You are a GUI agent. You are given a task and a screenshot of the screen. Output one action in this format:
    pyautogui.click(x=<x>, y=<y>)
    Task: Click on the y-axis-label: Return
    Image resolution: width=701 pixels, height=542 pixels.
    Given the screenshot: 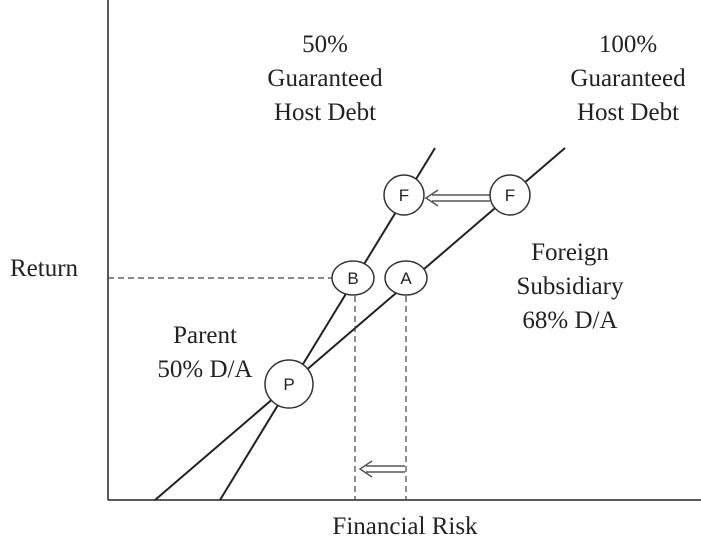 What is the action you would take?
    pyautogui.click(x=44, y=268)
    